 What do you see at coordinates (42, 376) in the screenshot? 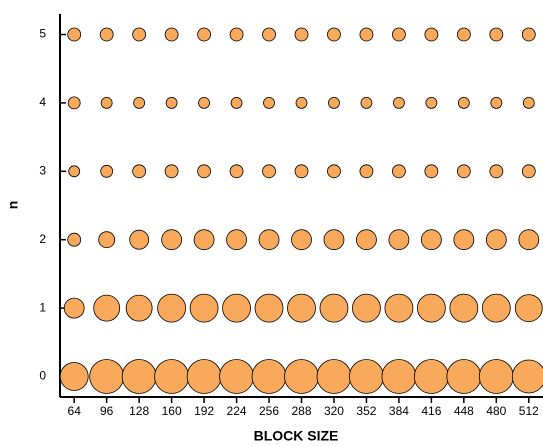
I see `y-tick-label: 0` at bounding box center [42, 376].